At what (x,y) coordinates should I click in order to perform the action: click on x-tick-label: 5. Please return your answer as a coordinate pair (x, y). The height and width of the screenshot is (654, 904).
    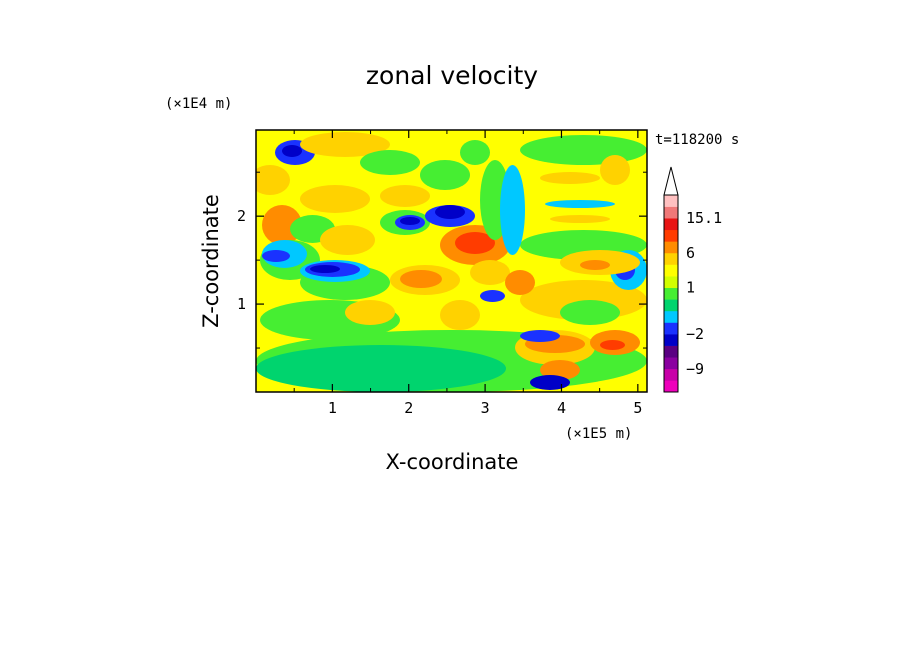
    Looking at the image, I should click on (637, 408).